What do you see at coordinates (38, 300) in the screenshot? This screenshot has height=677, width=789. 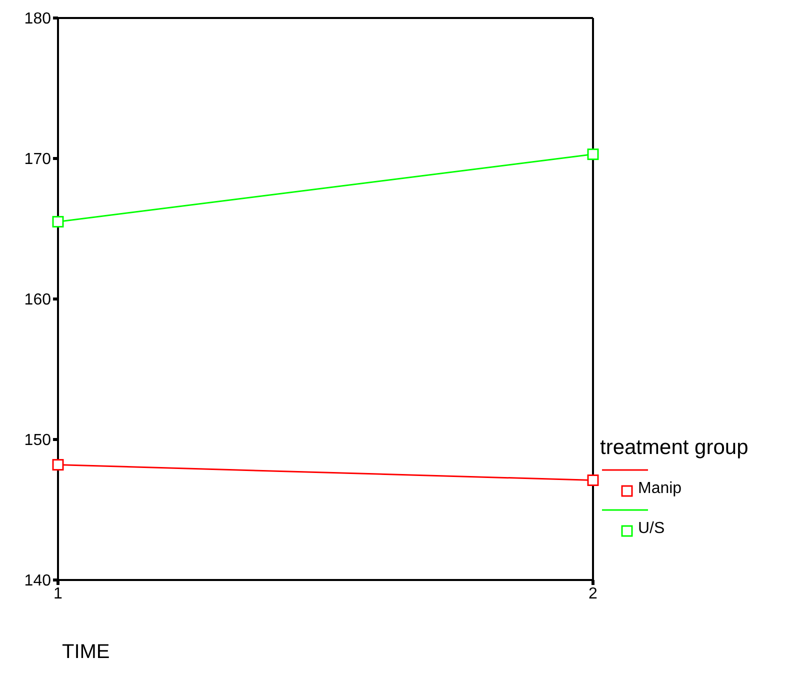 I see `y-tick-label: 160` at bounding box center [38, 300].